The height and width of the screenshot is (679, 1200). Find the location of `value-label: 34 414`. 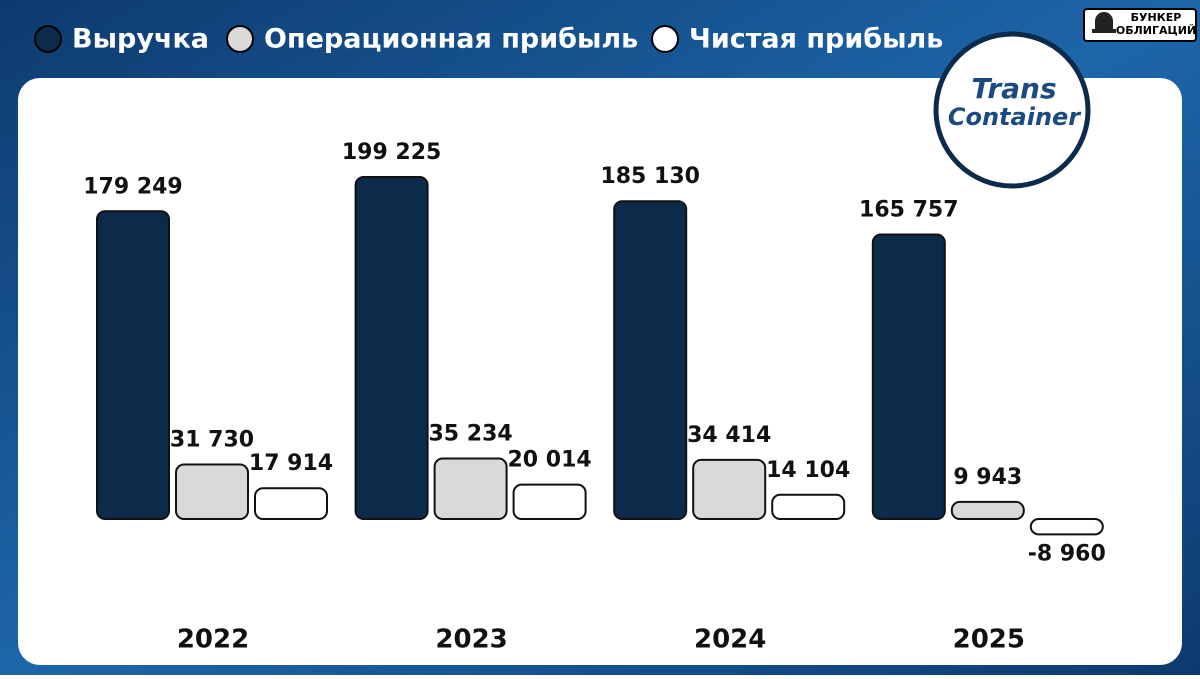

value-label: 34 414 is located at coordinates (729, 435).